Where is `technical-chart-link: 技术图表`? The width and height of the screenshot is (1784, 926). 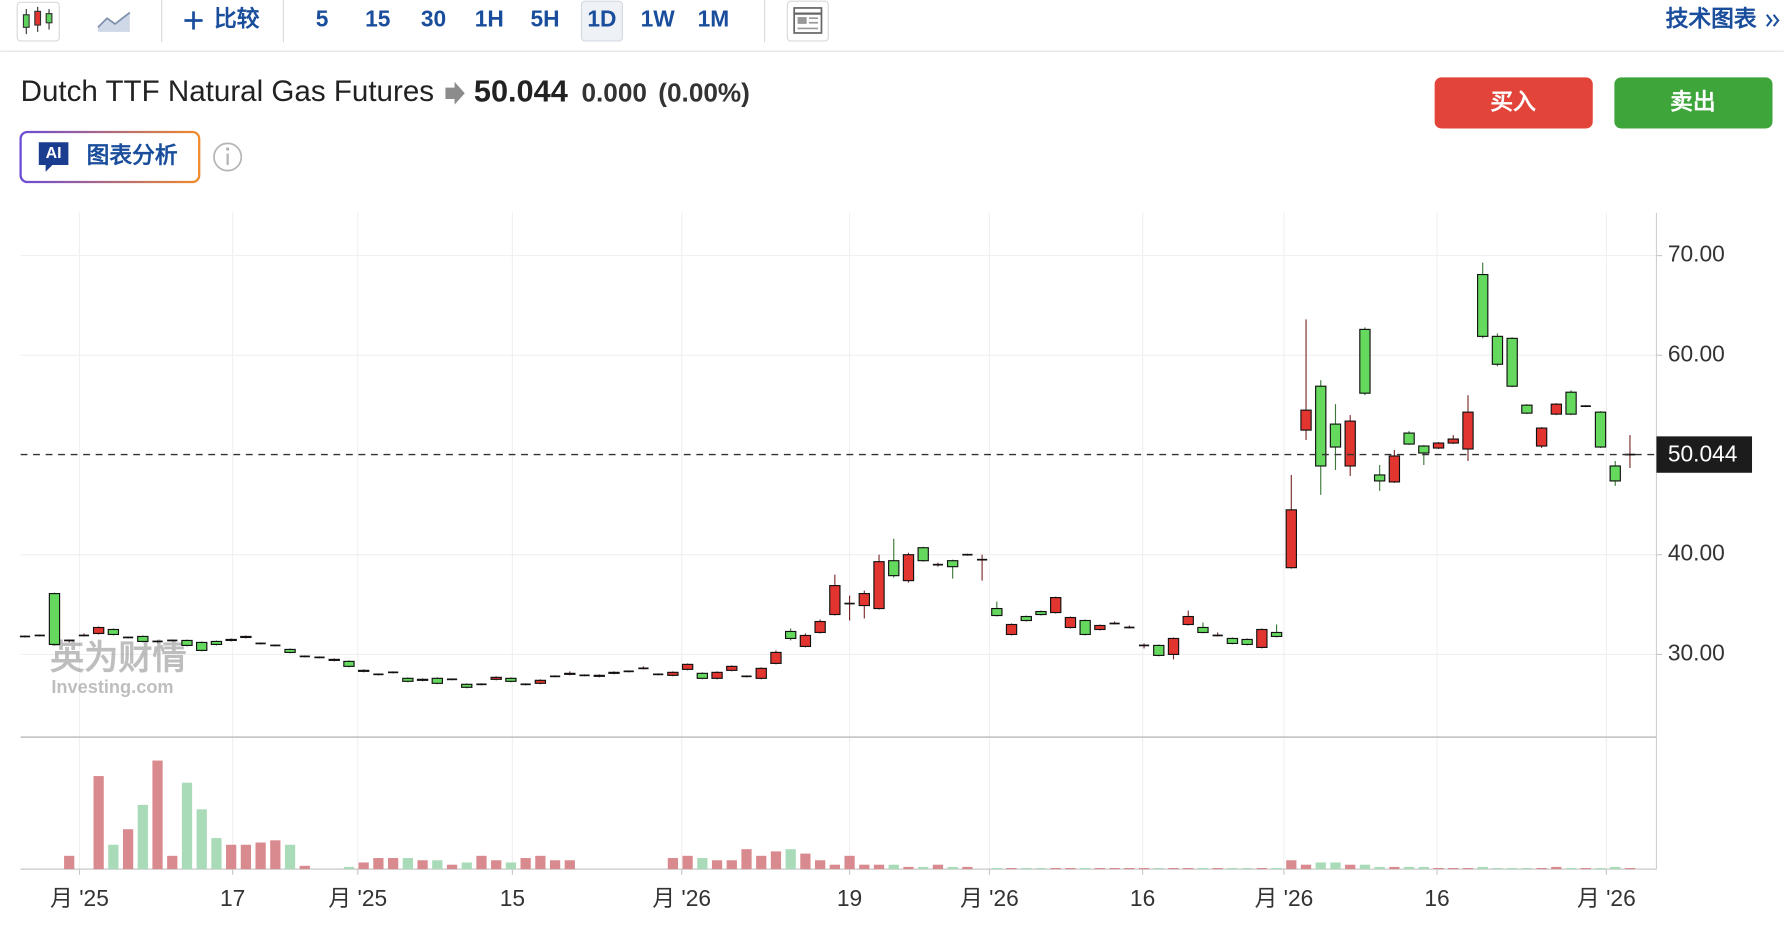
technical-chart-link: 技术图表 is located at coordinates (1711, 18).